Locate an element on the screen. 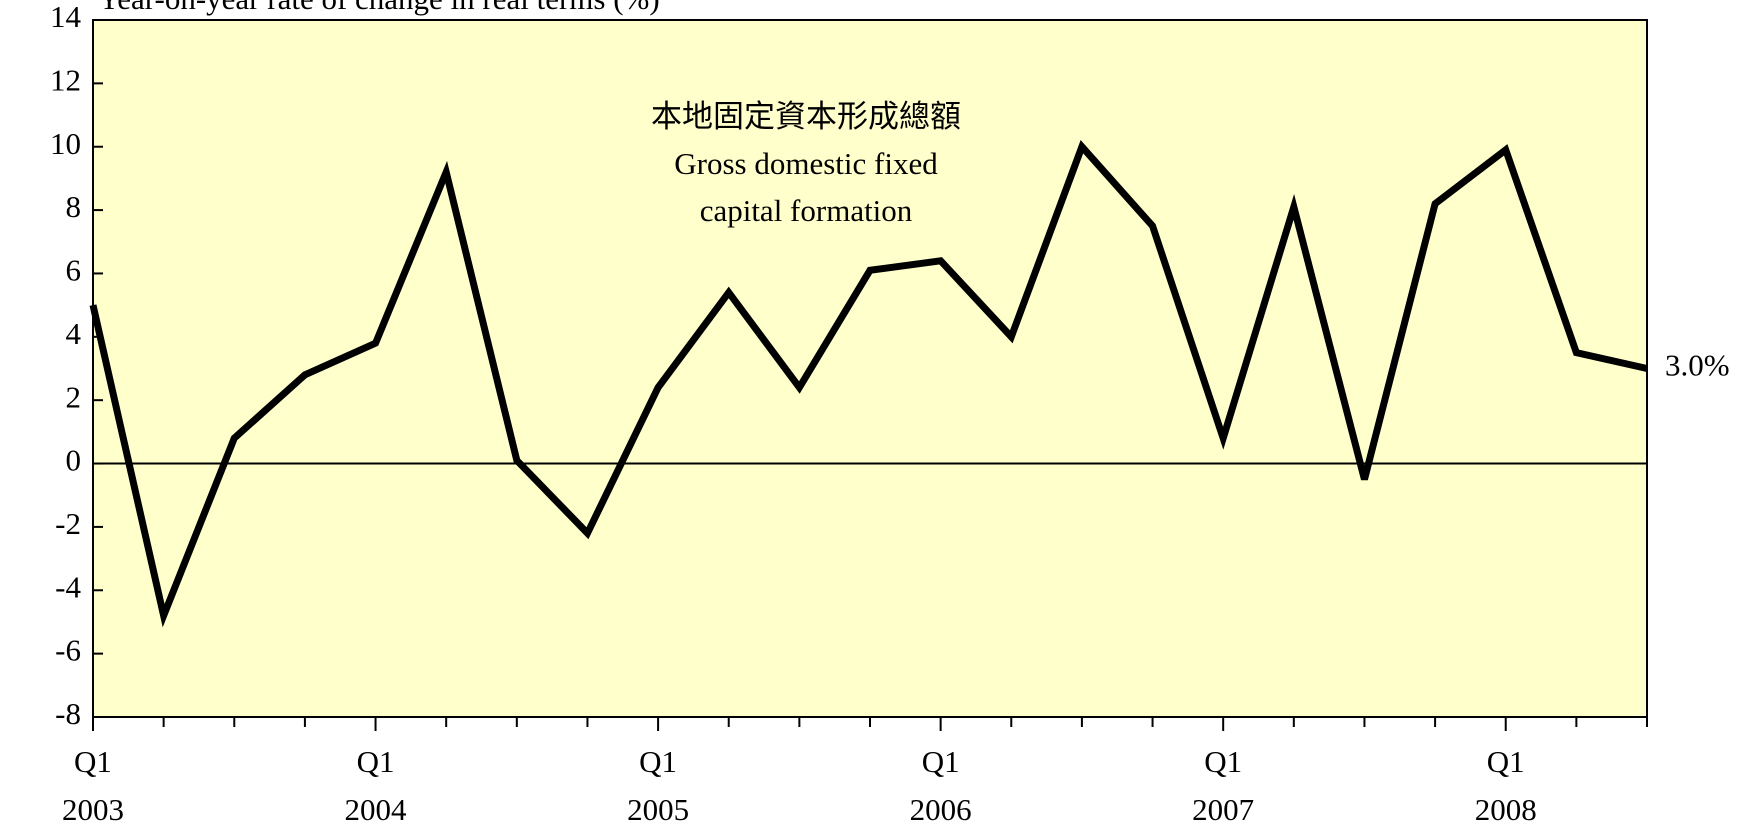  data-label: 3.0% is located at coordinates (1697, 365).